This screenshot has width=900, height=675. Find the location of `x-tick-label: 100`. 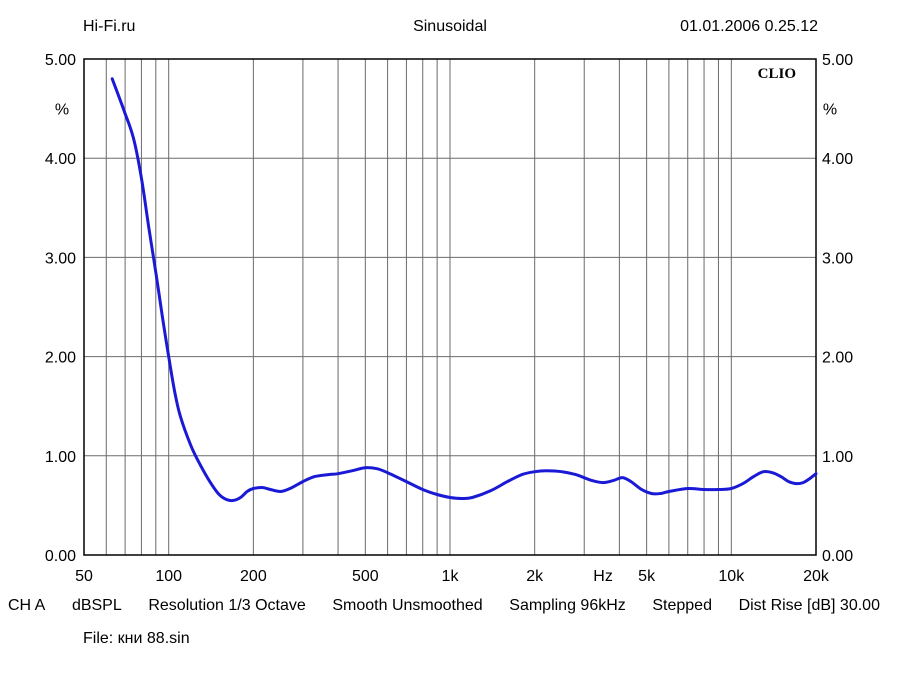

x-tick-label: 100 is located at coordinates (168, 576).